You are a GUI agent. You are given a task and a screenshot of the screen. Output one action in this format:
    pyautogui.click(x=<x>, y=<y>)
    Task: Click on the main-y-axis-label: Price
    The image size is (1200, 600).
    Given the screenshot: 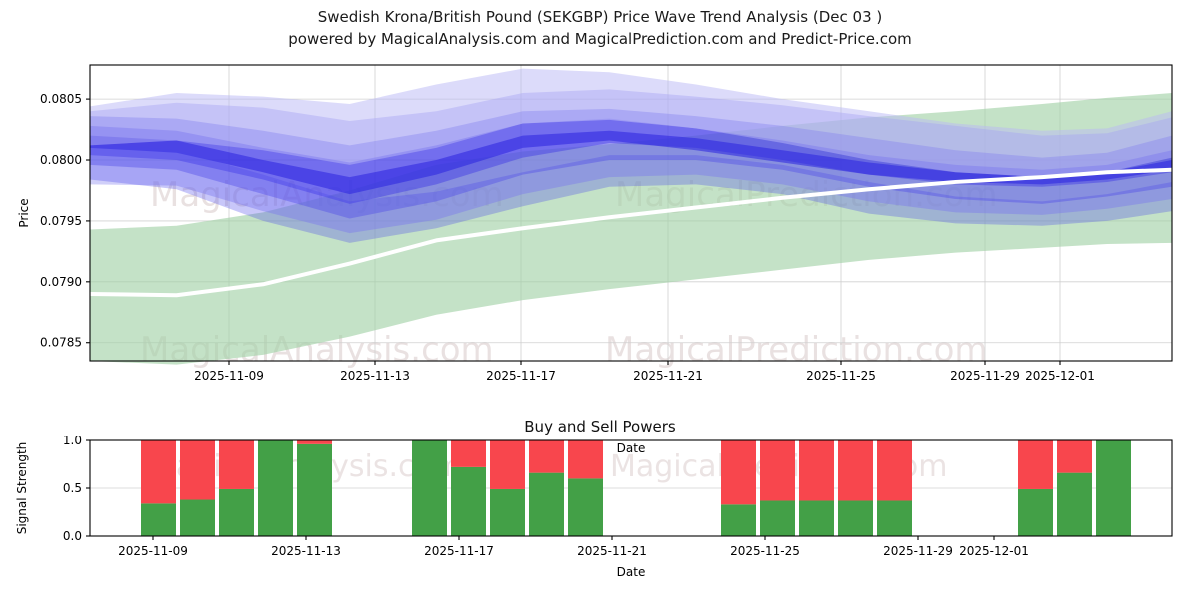 What is the action you would take?
    pyautogui.click(x=24, y=212)
    